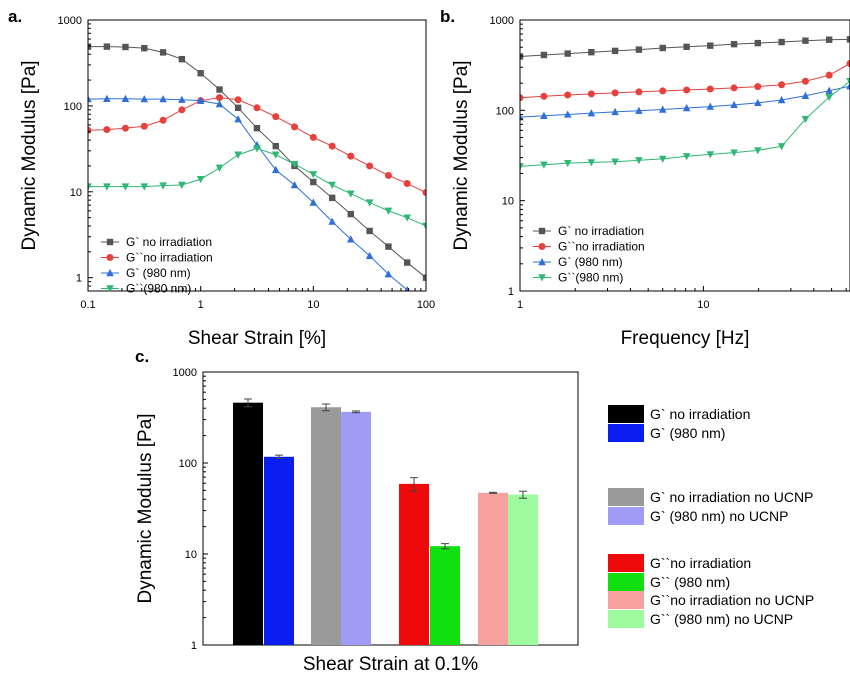 This screenshot has width=850, height=674. Describe the element at coordinates (158, 289) in the screenshot. I see `legend-label: G``(980 nm)` at that location.